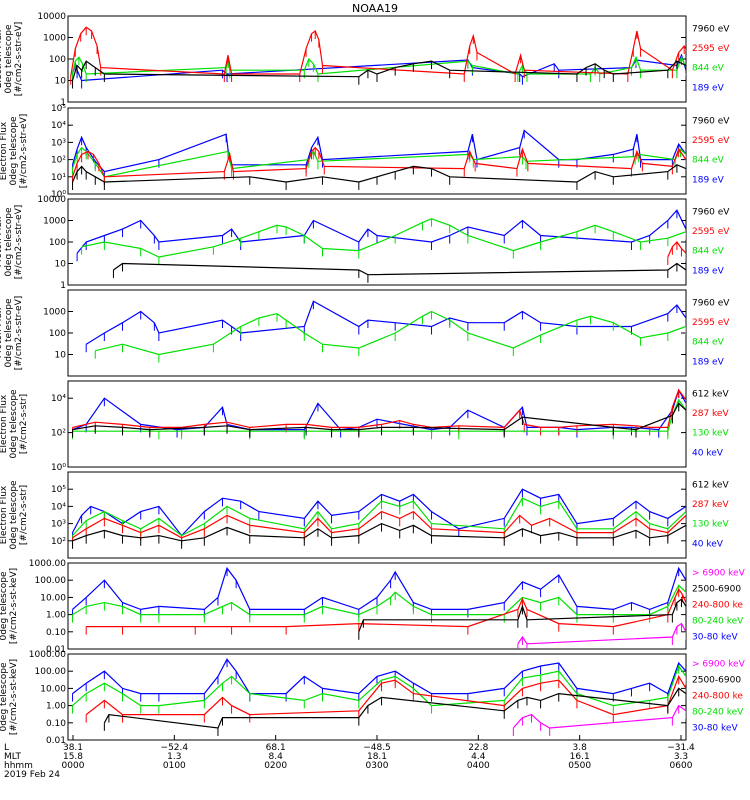  Describe the element at coordinates (6, 748) in the screenshot. I see `x-row-label: L` at that location.